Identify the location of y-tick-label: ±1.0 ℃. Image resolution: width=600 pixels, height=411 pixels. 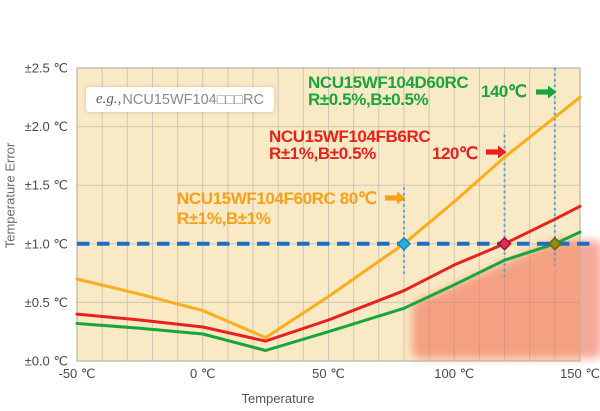
(46, 243).